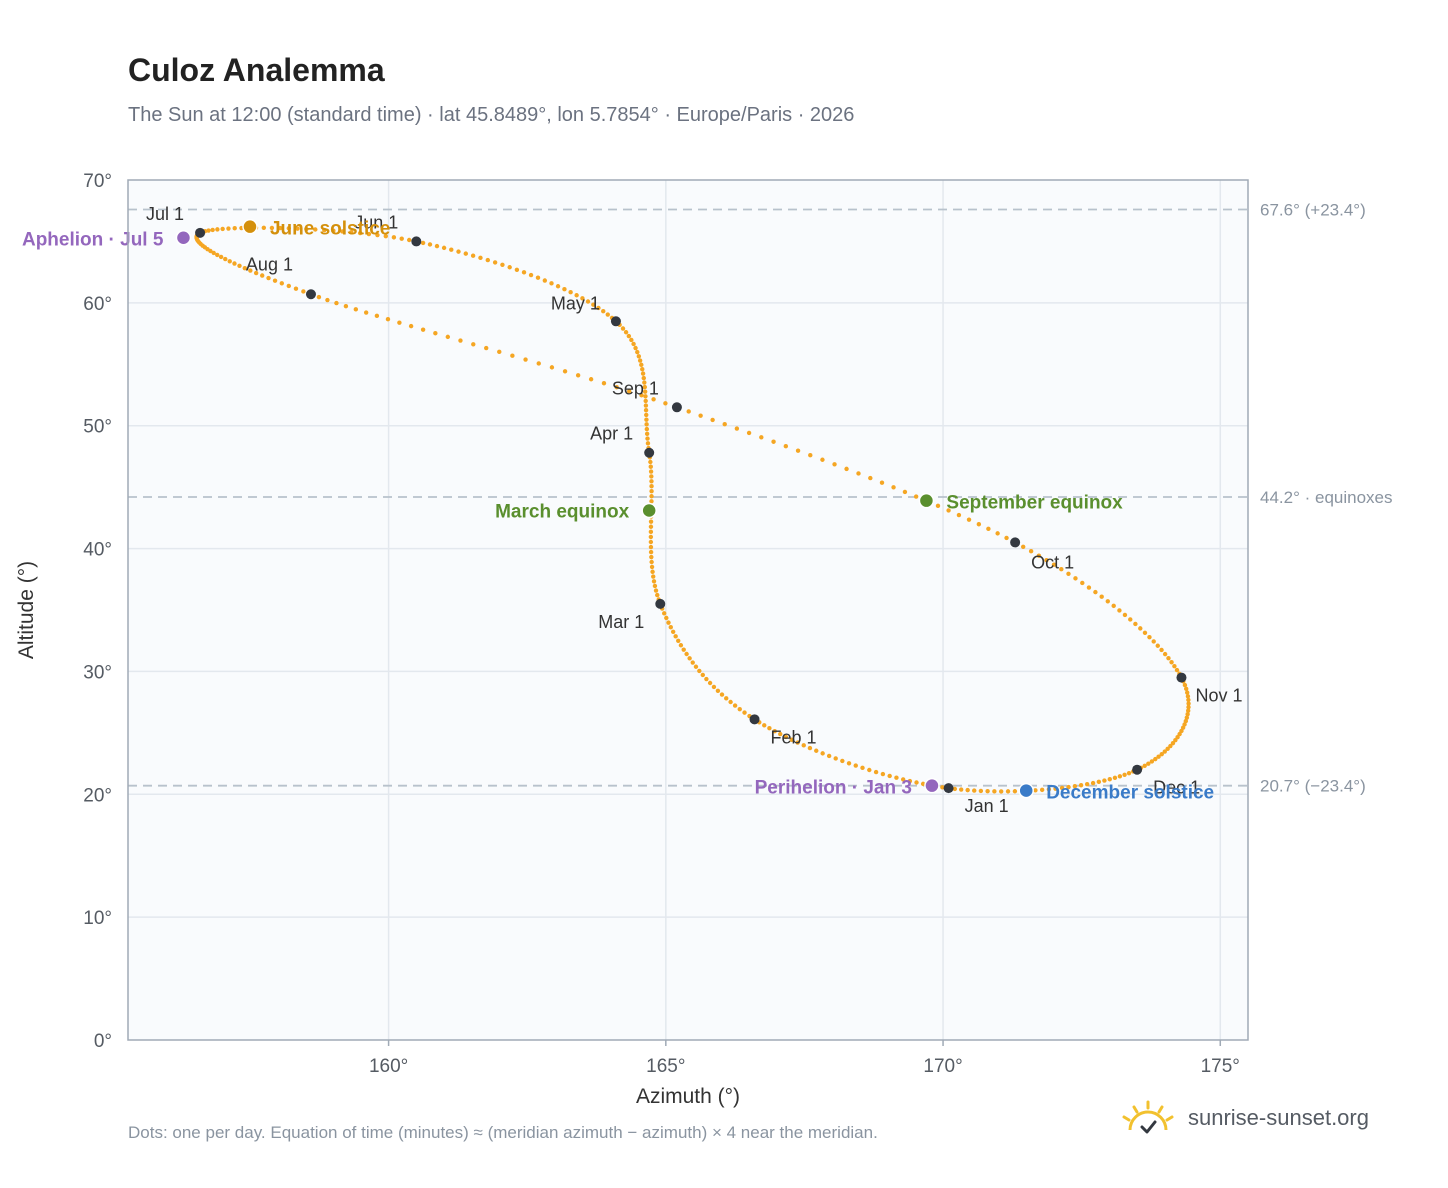 The width and height of the screenshot is (1448, 1188). Describe the element at coordinates (575, 303) in the screenshot. I see `month-marker-label: May 1` at that location.